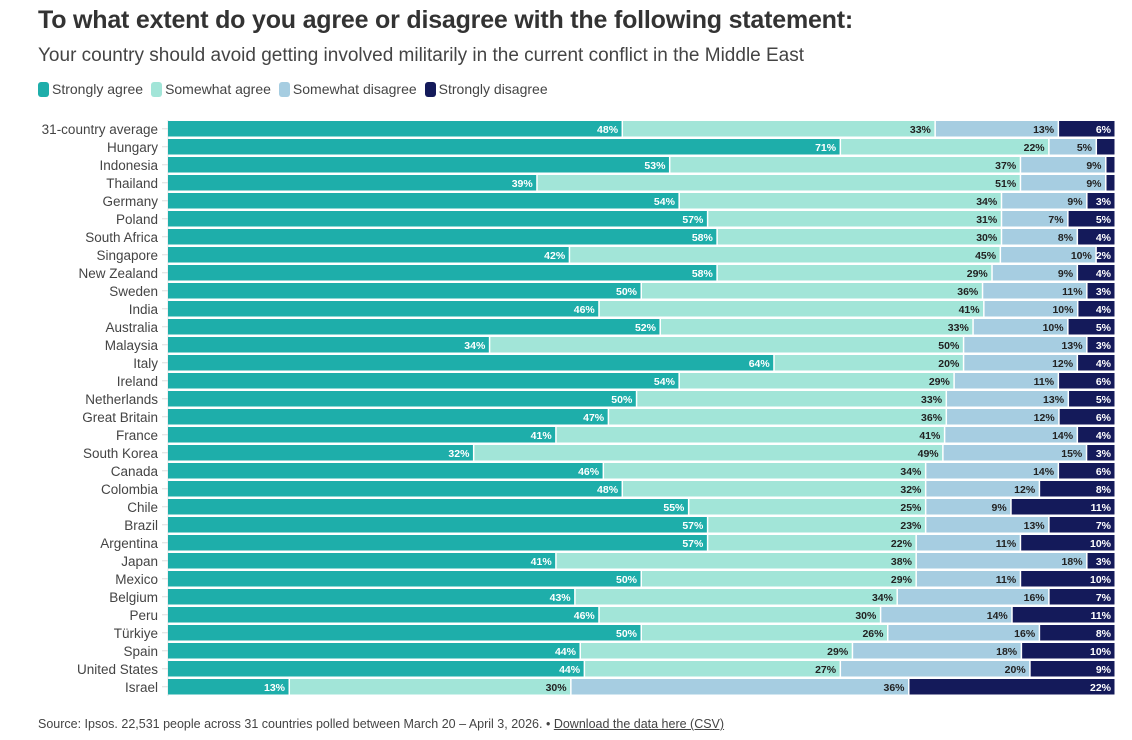  I want to click on category-label: Chile, so click(142, 507).